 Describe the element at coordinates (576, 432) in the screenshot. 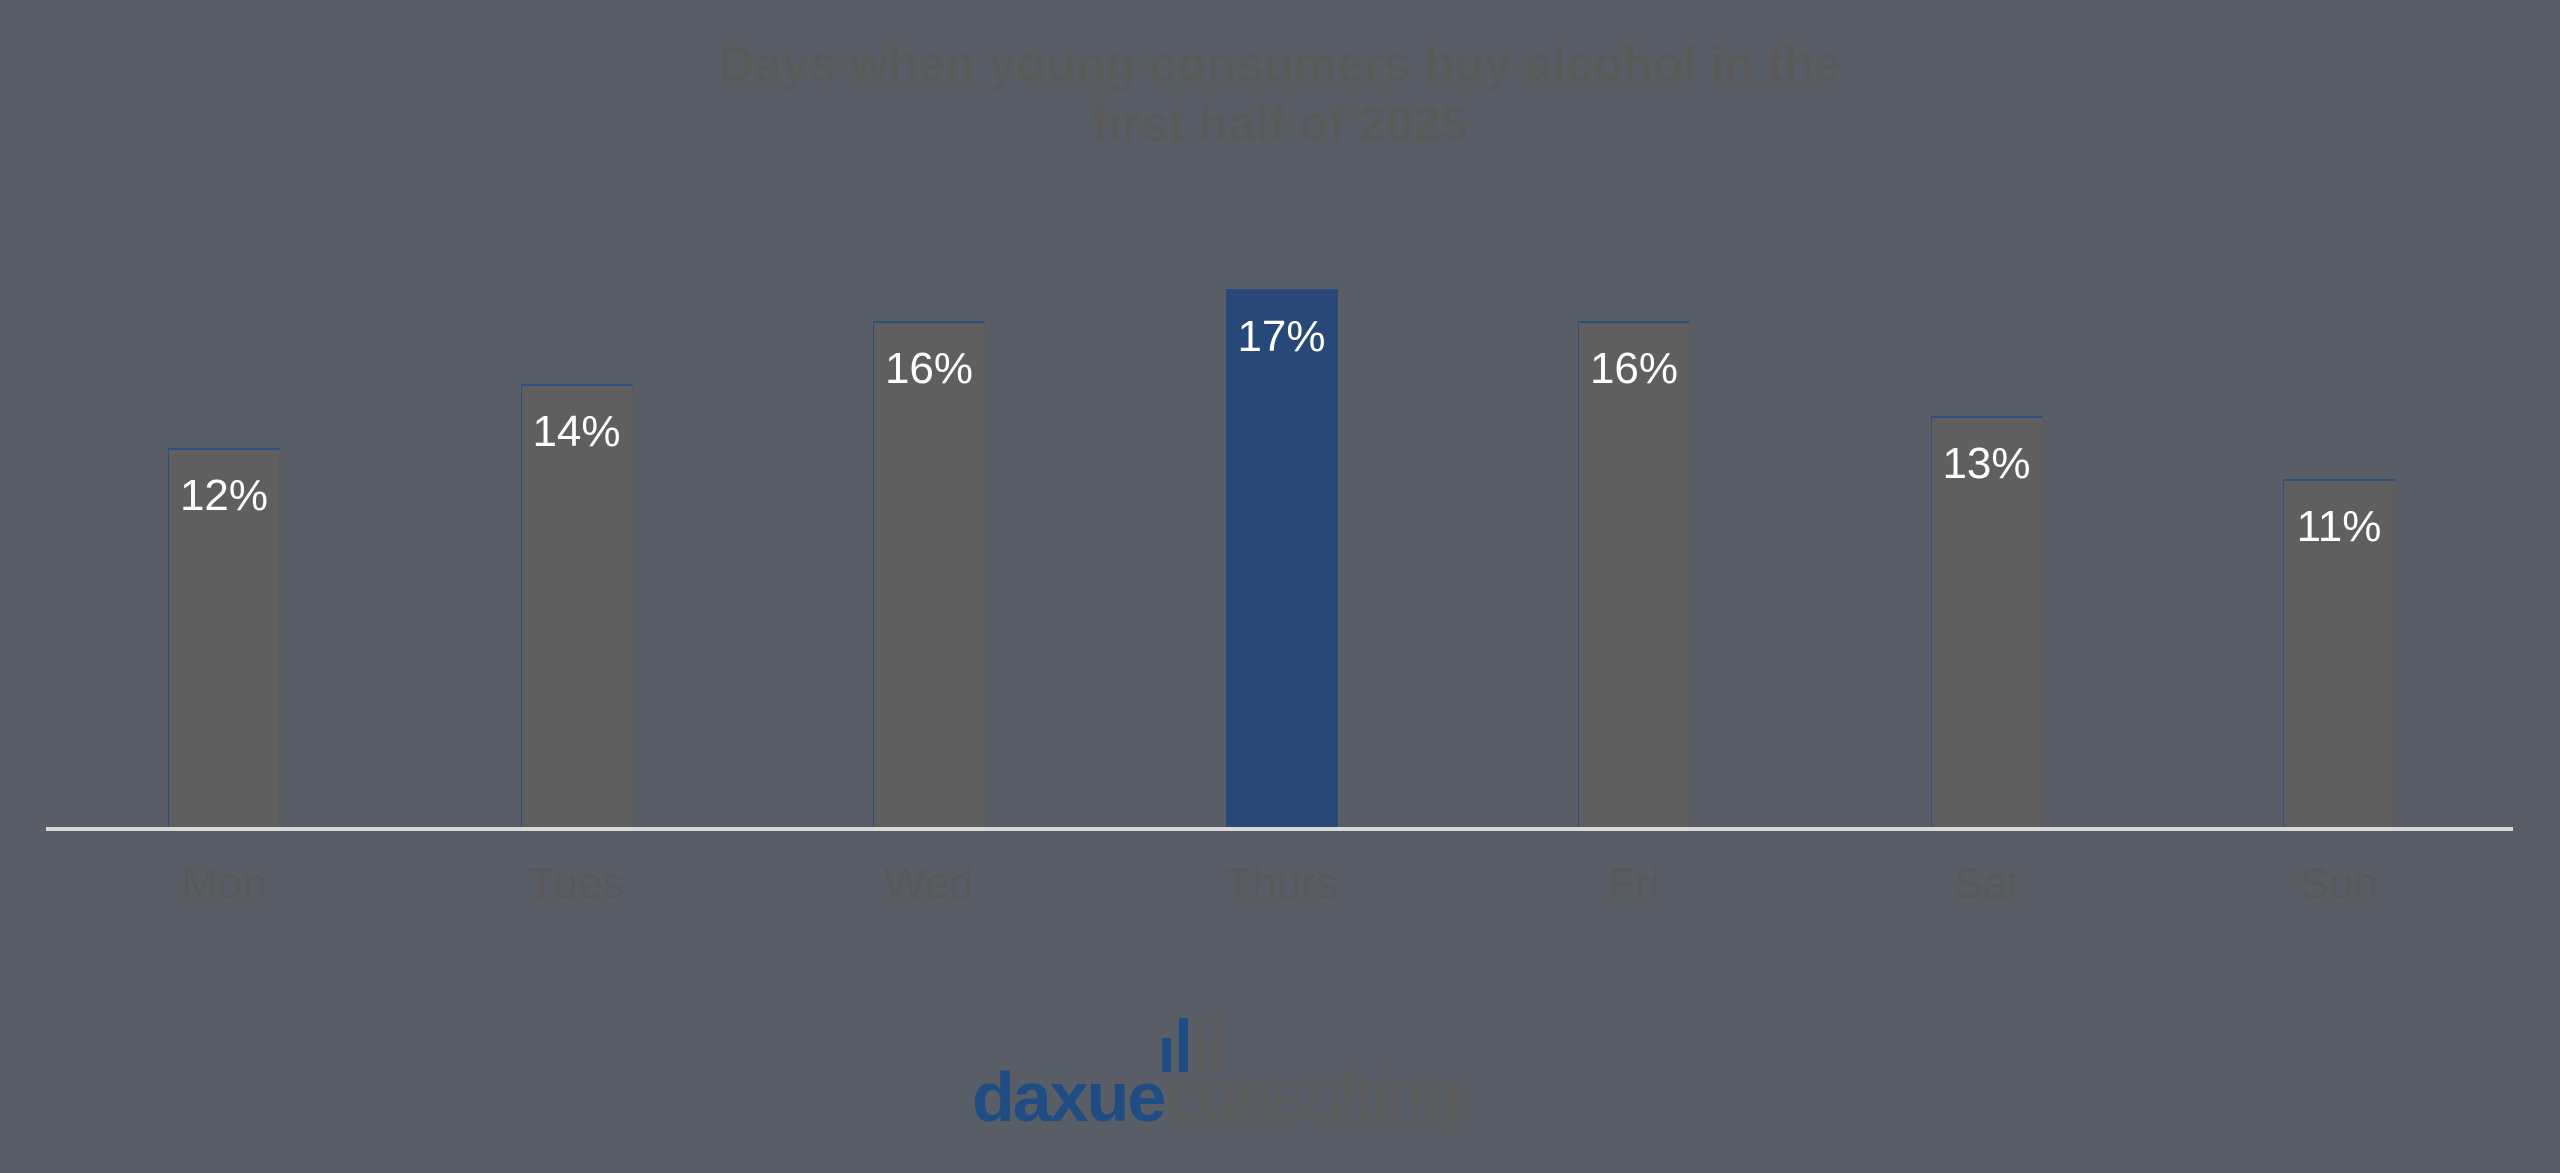

I see `bar-value-label: 14%` at that location.